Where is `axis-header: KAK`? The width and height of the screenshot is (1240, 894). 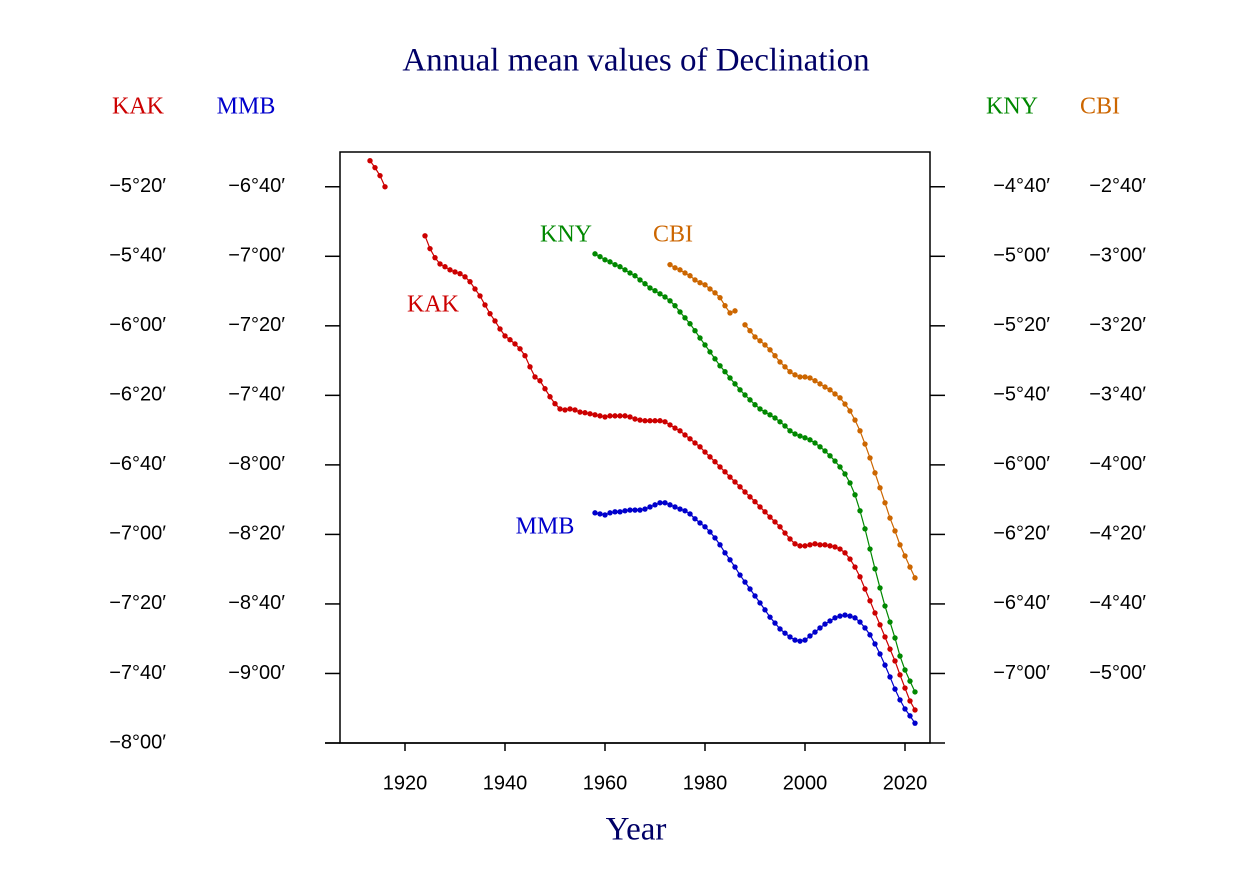
axis-header: KAK is located at coordinates (138, 107).